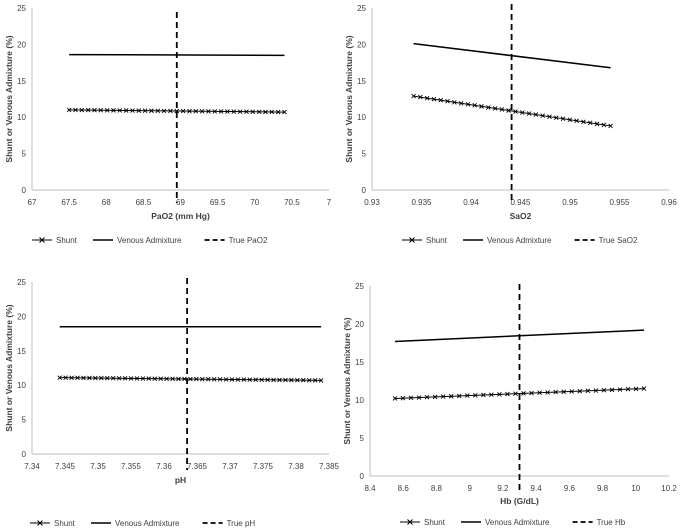  What do you see at coordinates (180, 480) in the screenshot?
I see `x-axis-label: pH` at bounding box center [180, 480].